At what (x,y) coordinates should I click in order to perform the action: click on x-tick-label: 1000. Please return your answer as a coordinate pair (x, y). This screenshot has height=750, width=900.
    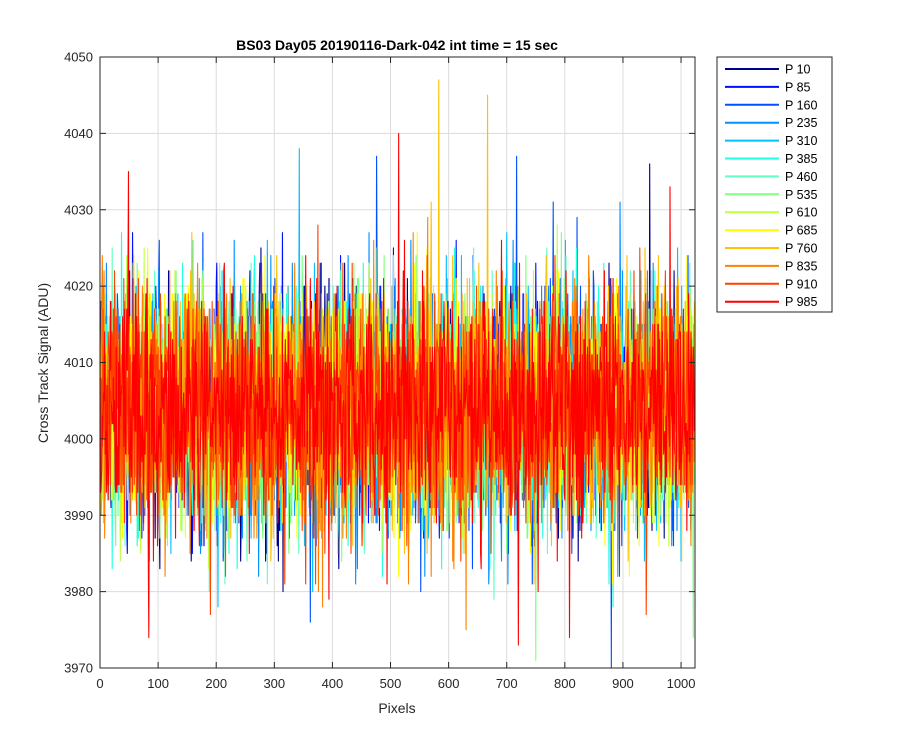
    Looking at the image, I should click on (681, 683).